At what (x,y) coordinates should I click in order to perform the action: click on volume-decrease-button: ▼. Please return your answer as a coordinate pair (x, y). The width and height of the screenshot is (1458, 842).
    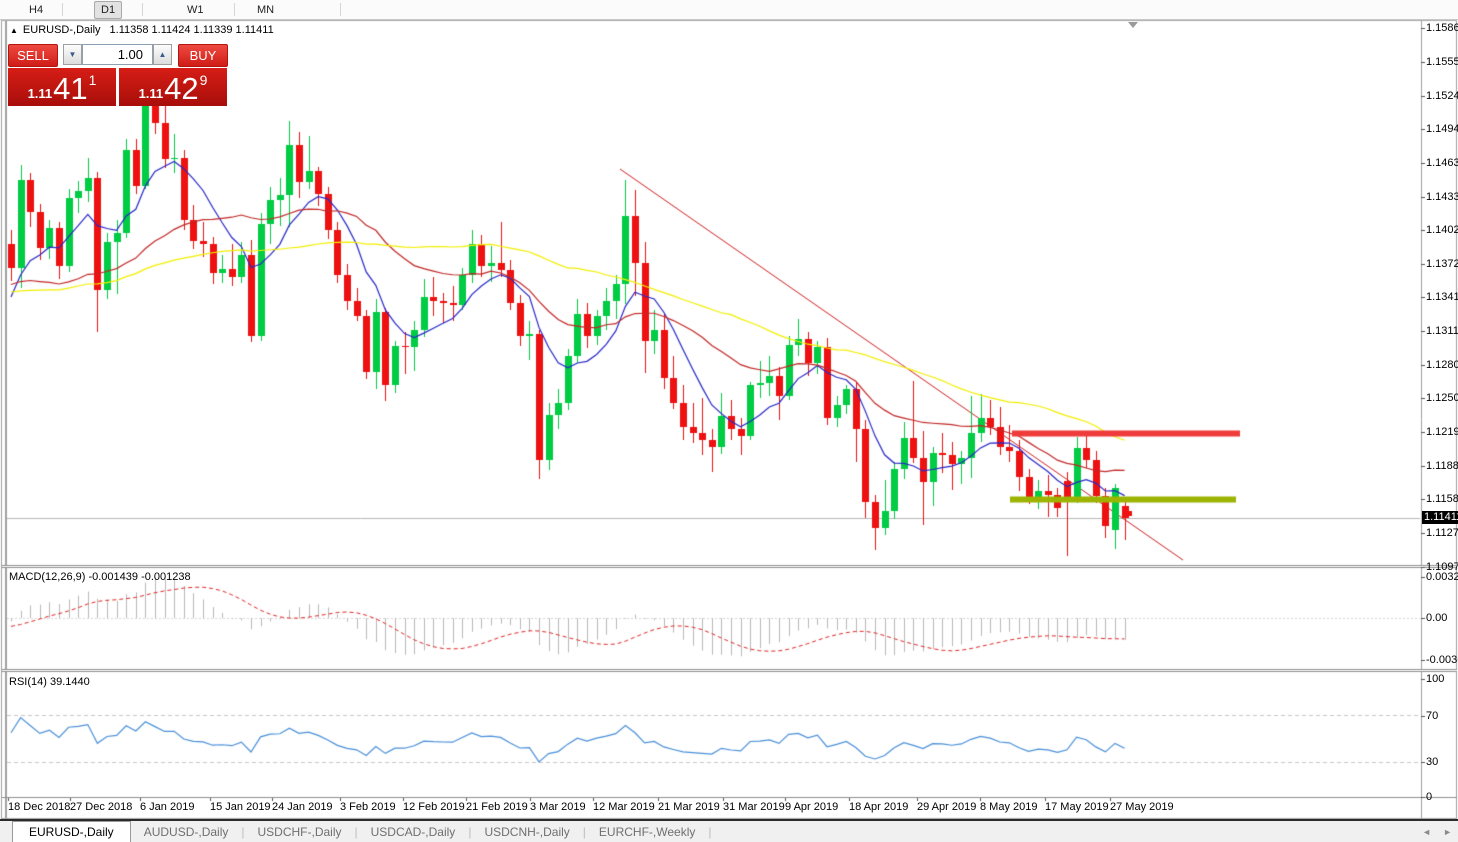
    Looking at the image, I should click on (72, 54).